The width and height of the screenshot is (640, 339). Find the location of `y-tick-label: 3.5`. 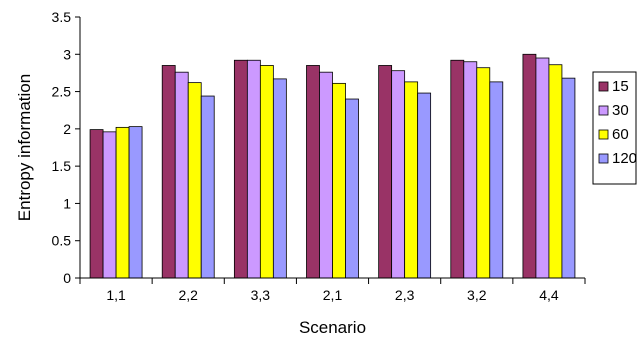

y-tick-label: 3.5 is located at coordinates (62, 17).